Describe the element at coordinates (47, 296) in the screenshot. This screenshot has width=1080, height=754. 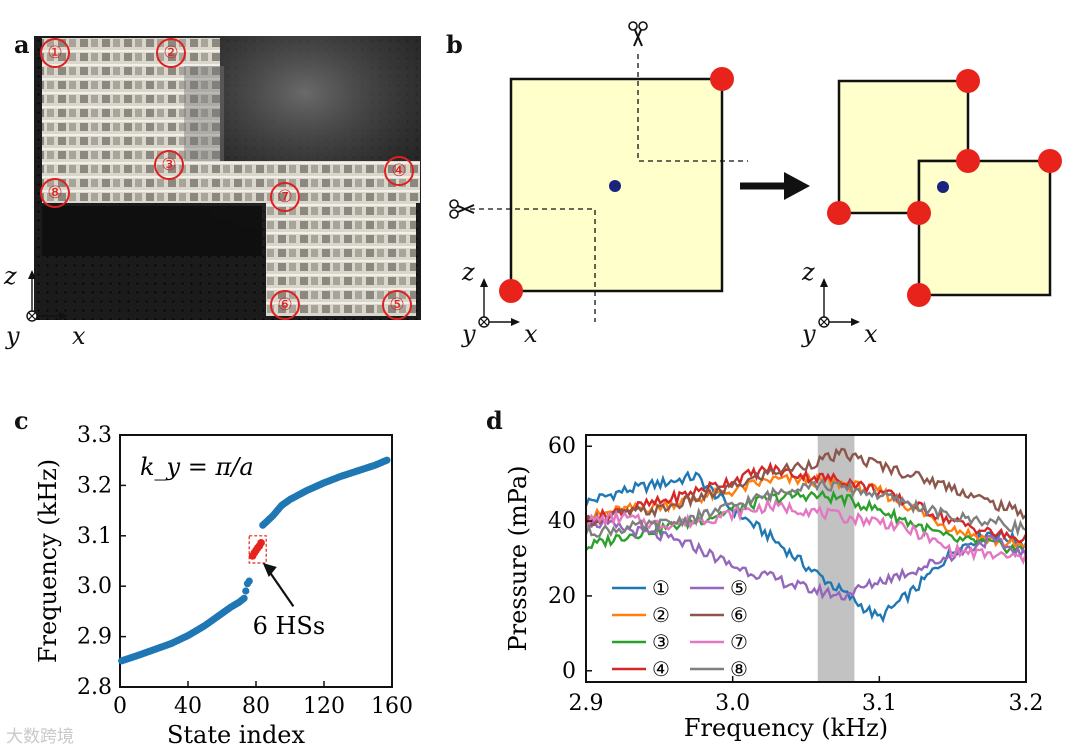
I see `axis-triad-a` at that location.